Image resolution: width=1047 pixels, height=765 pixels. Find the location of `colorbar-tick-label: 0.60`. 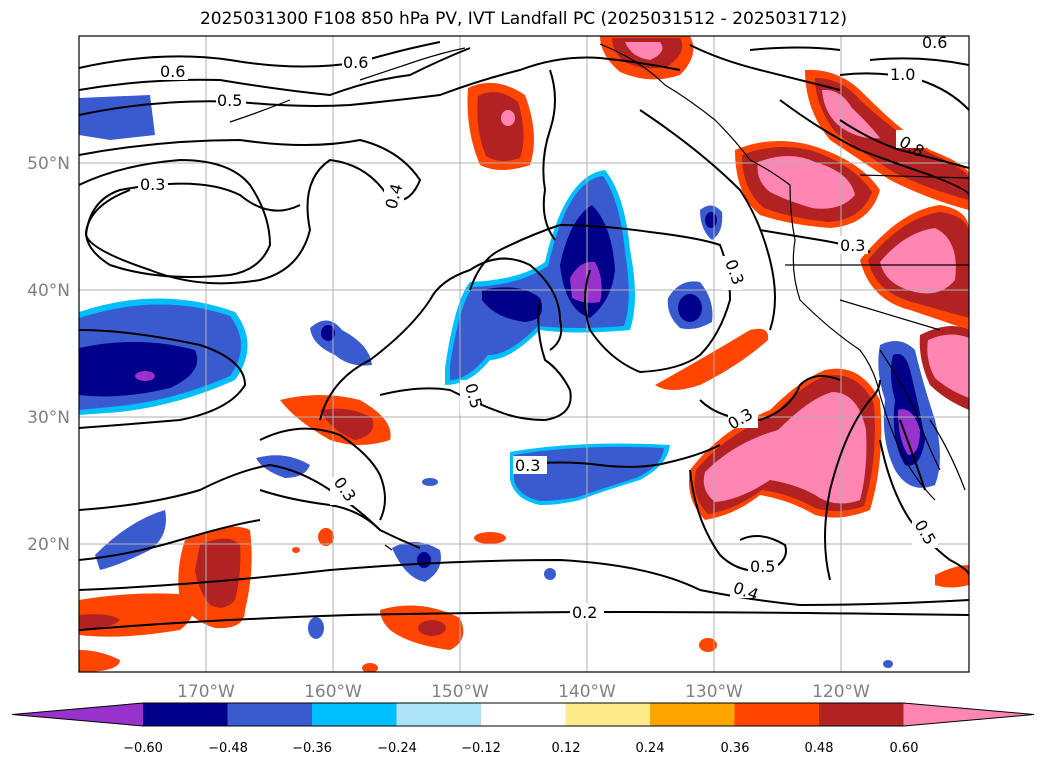

colorbar-tick-label: 0.60 is located at coordinates (904, 748).